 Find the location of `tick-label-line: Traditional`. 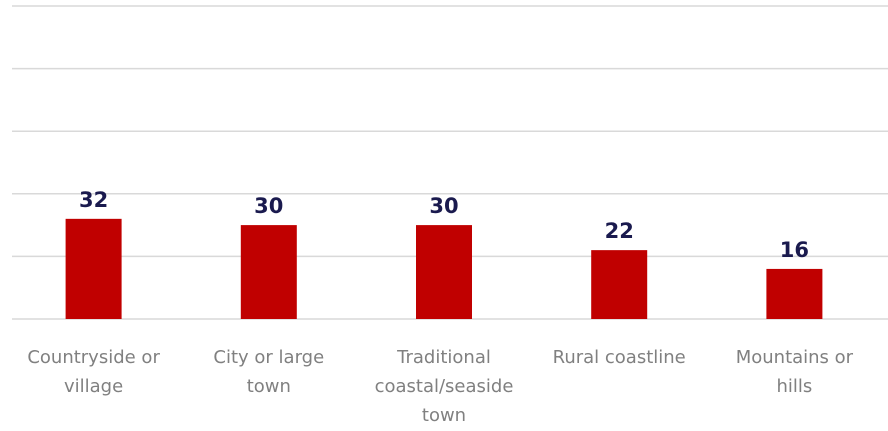

tick-label-line: Traditional is located at coordinates (443, 357).